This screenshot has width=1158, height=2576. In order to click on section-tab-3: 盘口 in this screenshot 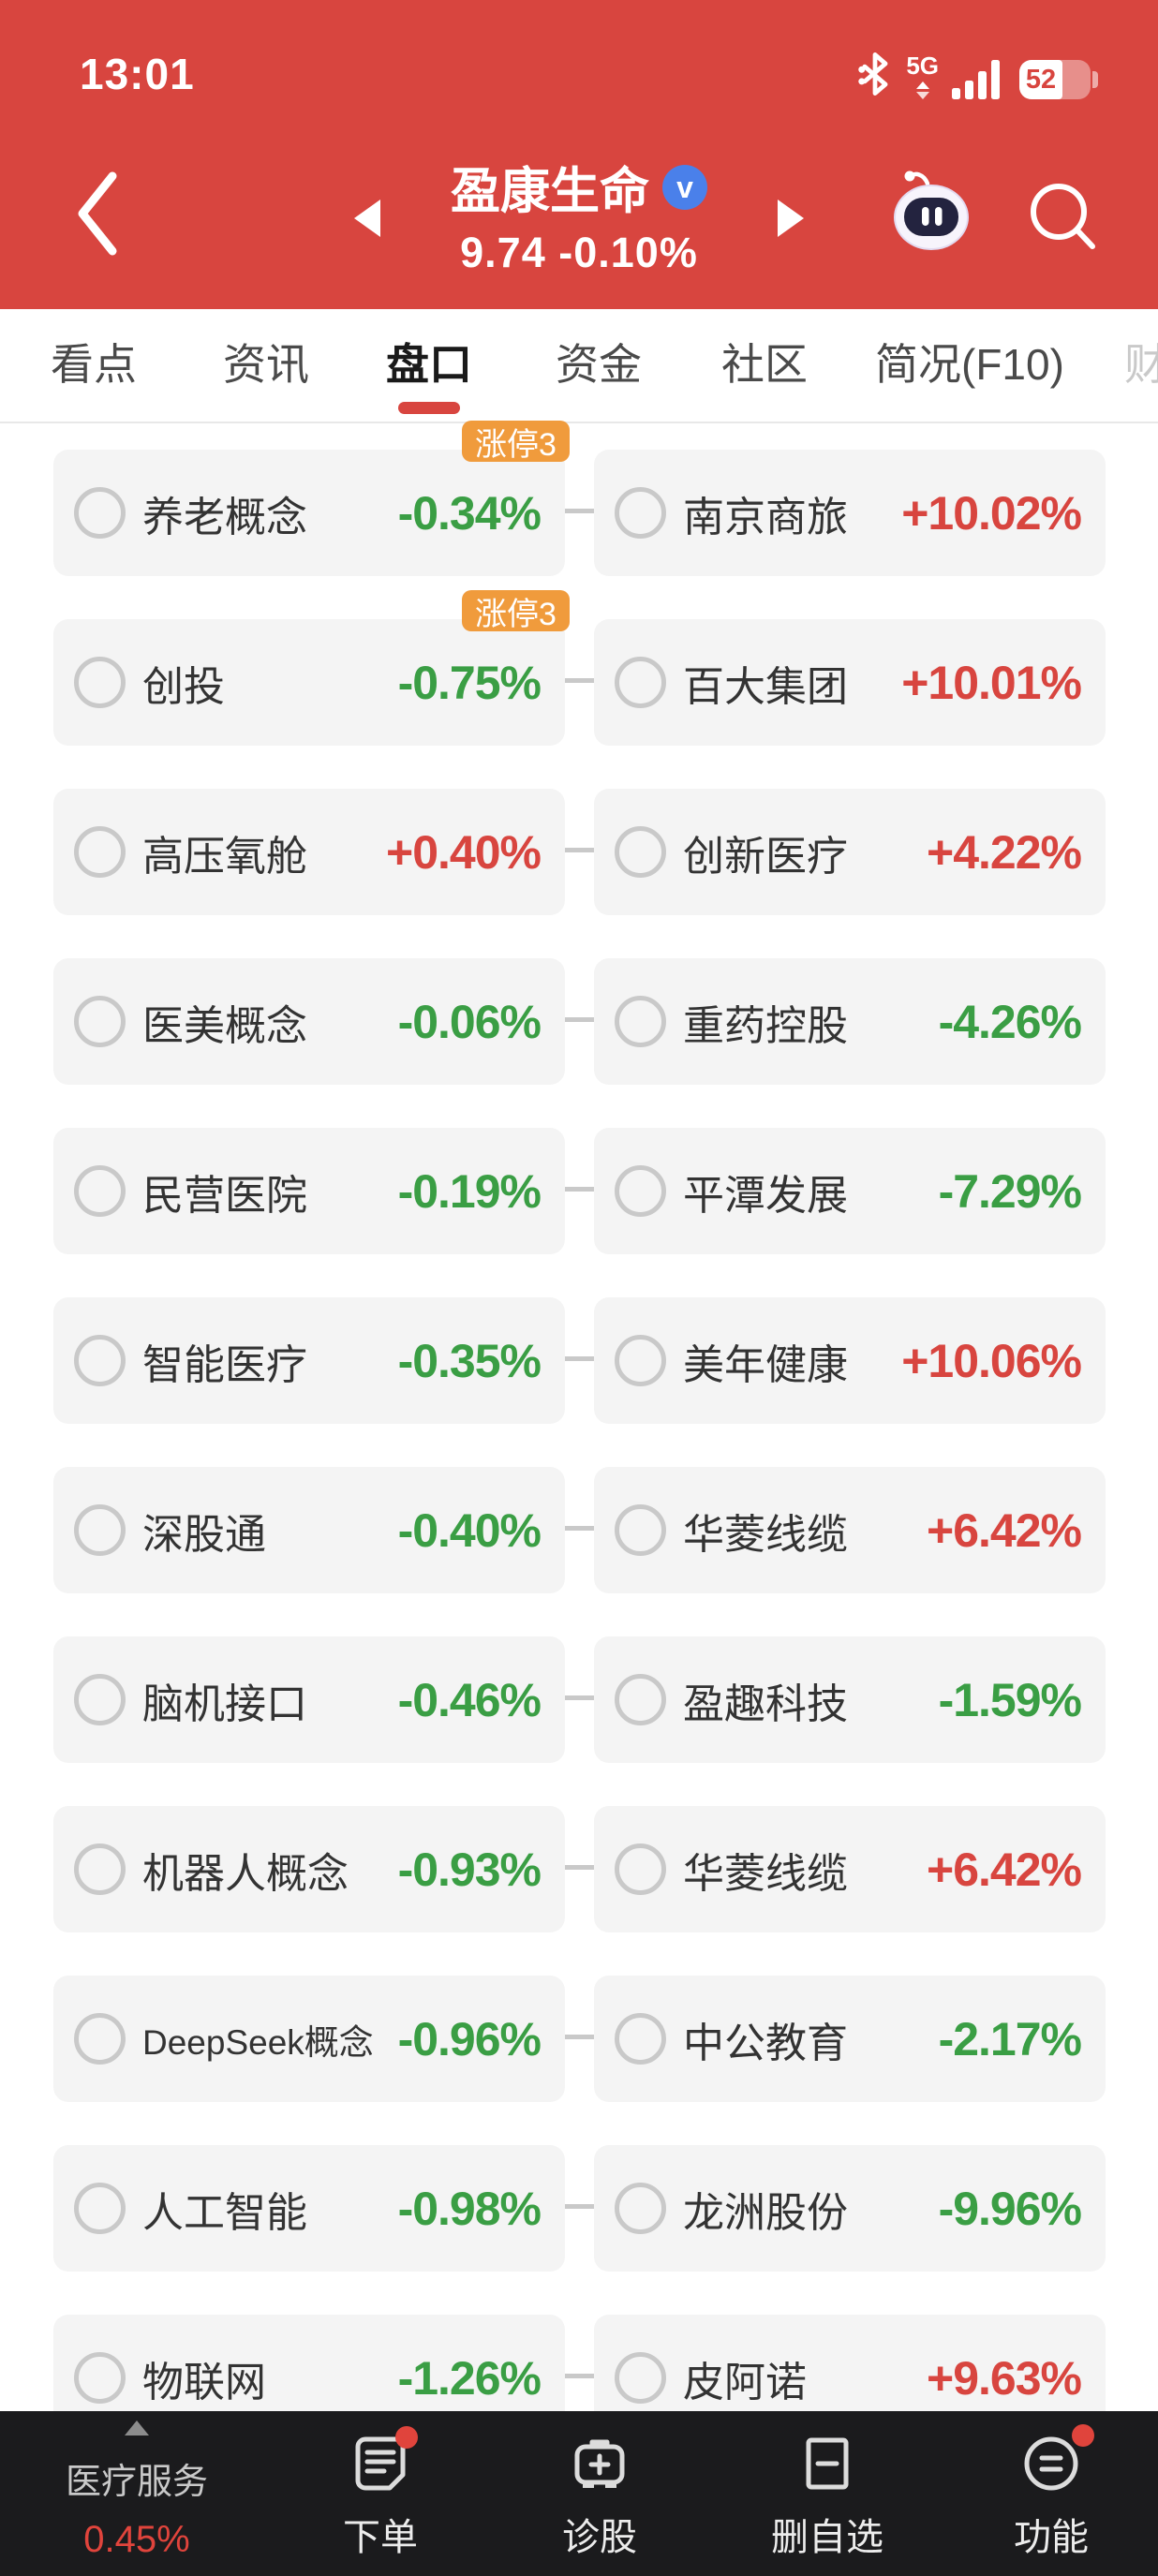, I will do `click(429, 364)`.